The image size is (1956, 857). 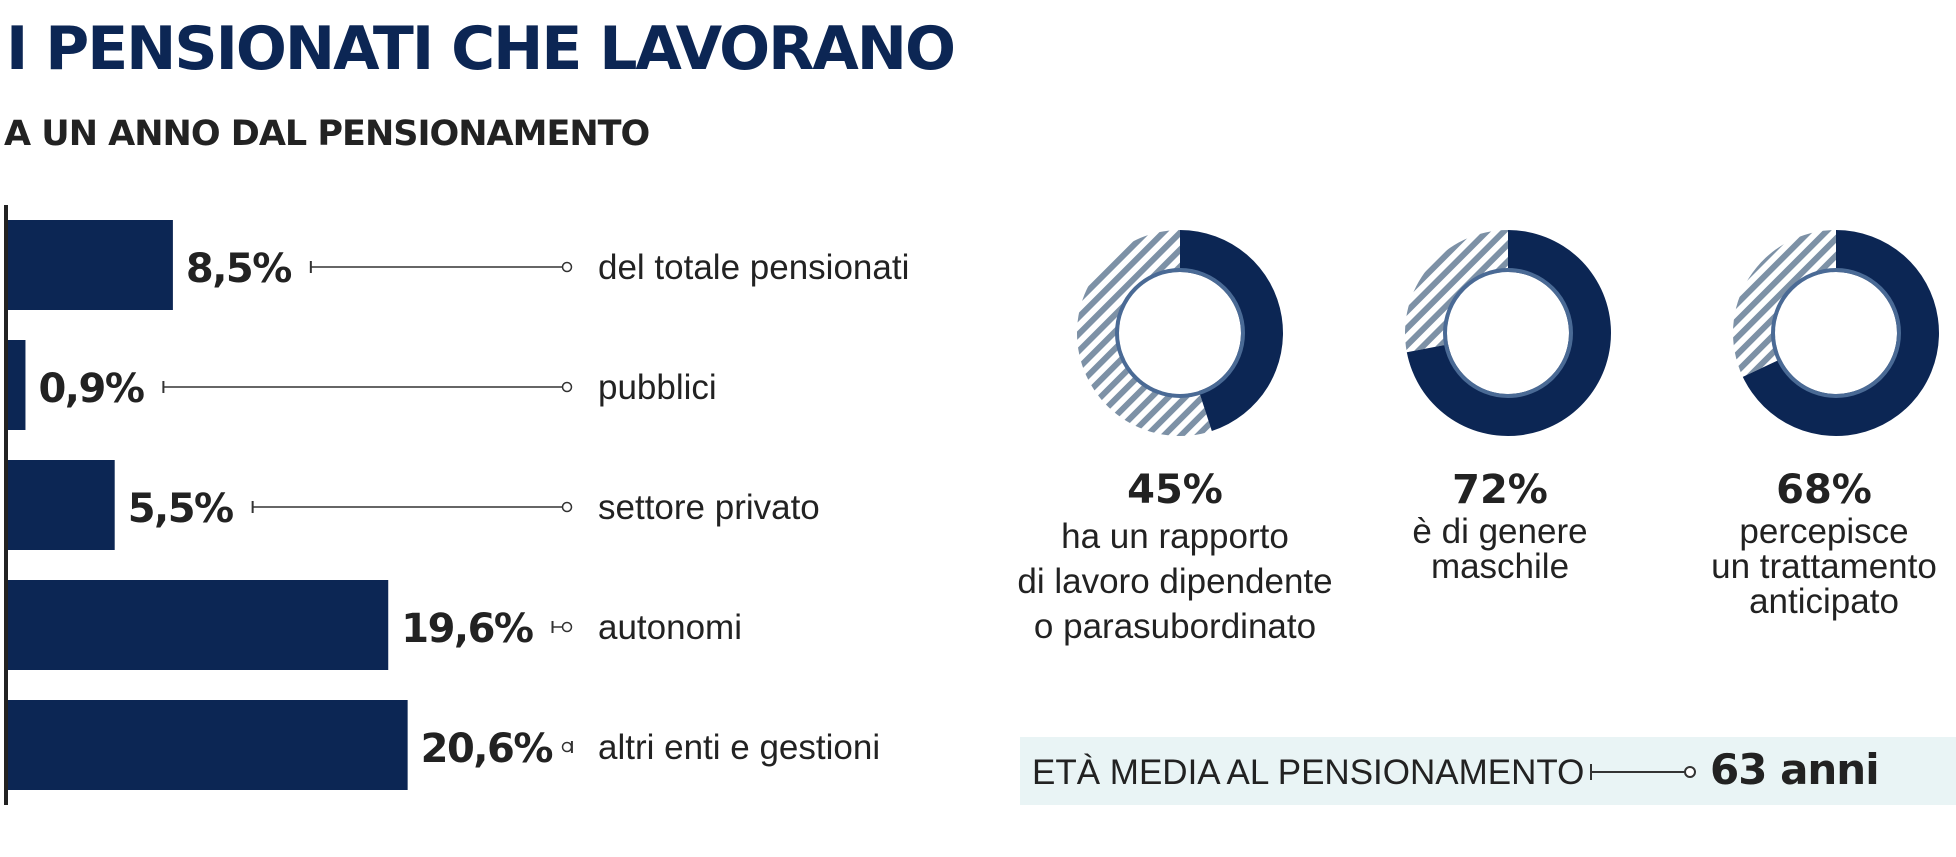 I want to click on chart-title: I PENSIONATI CHE LAVORANO, so click(x=481, y=49).